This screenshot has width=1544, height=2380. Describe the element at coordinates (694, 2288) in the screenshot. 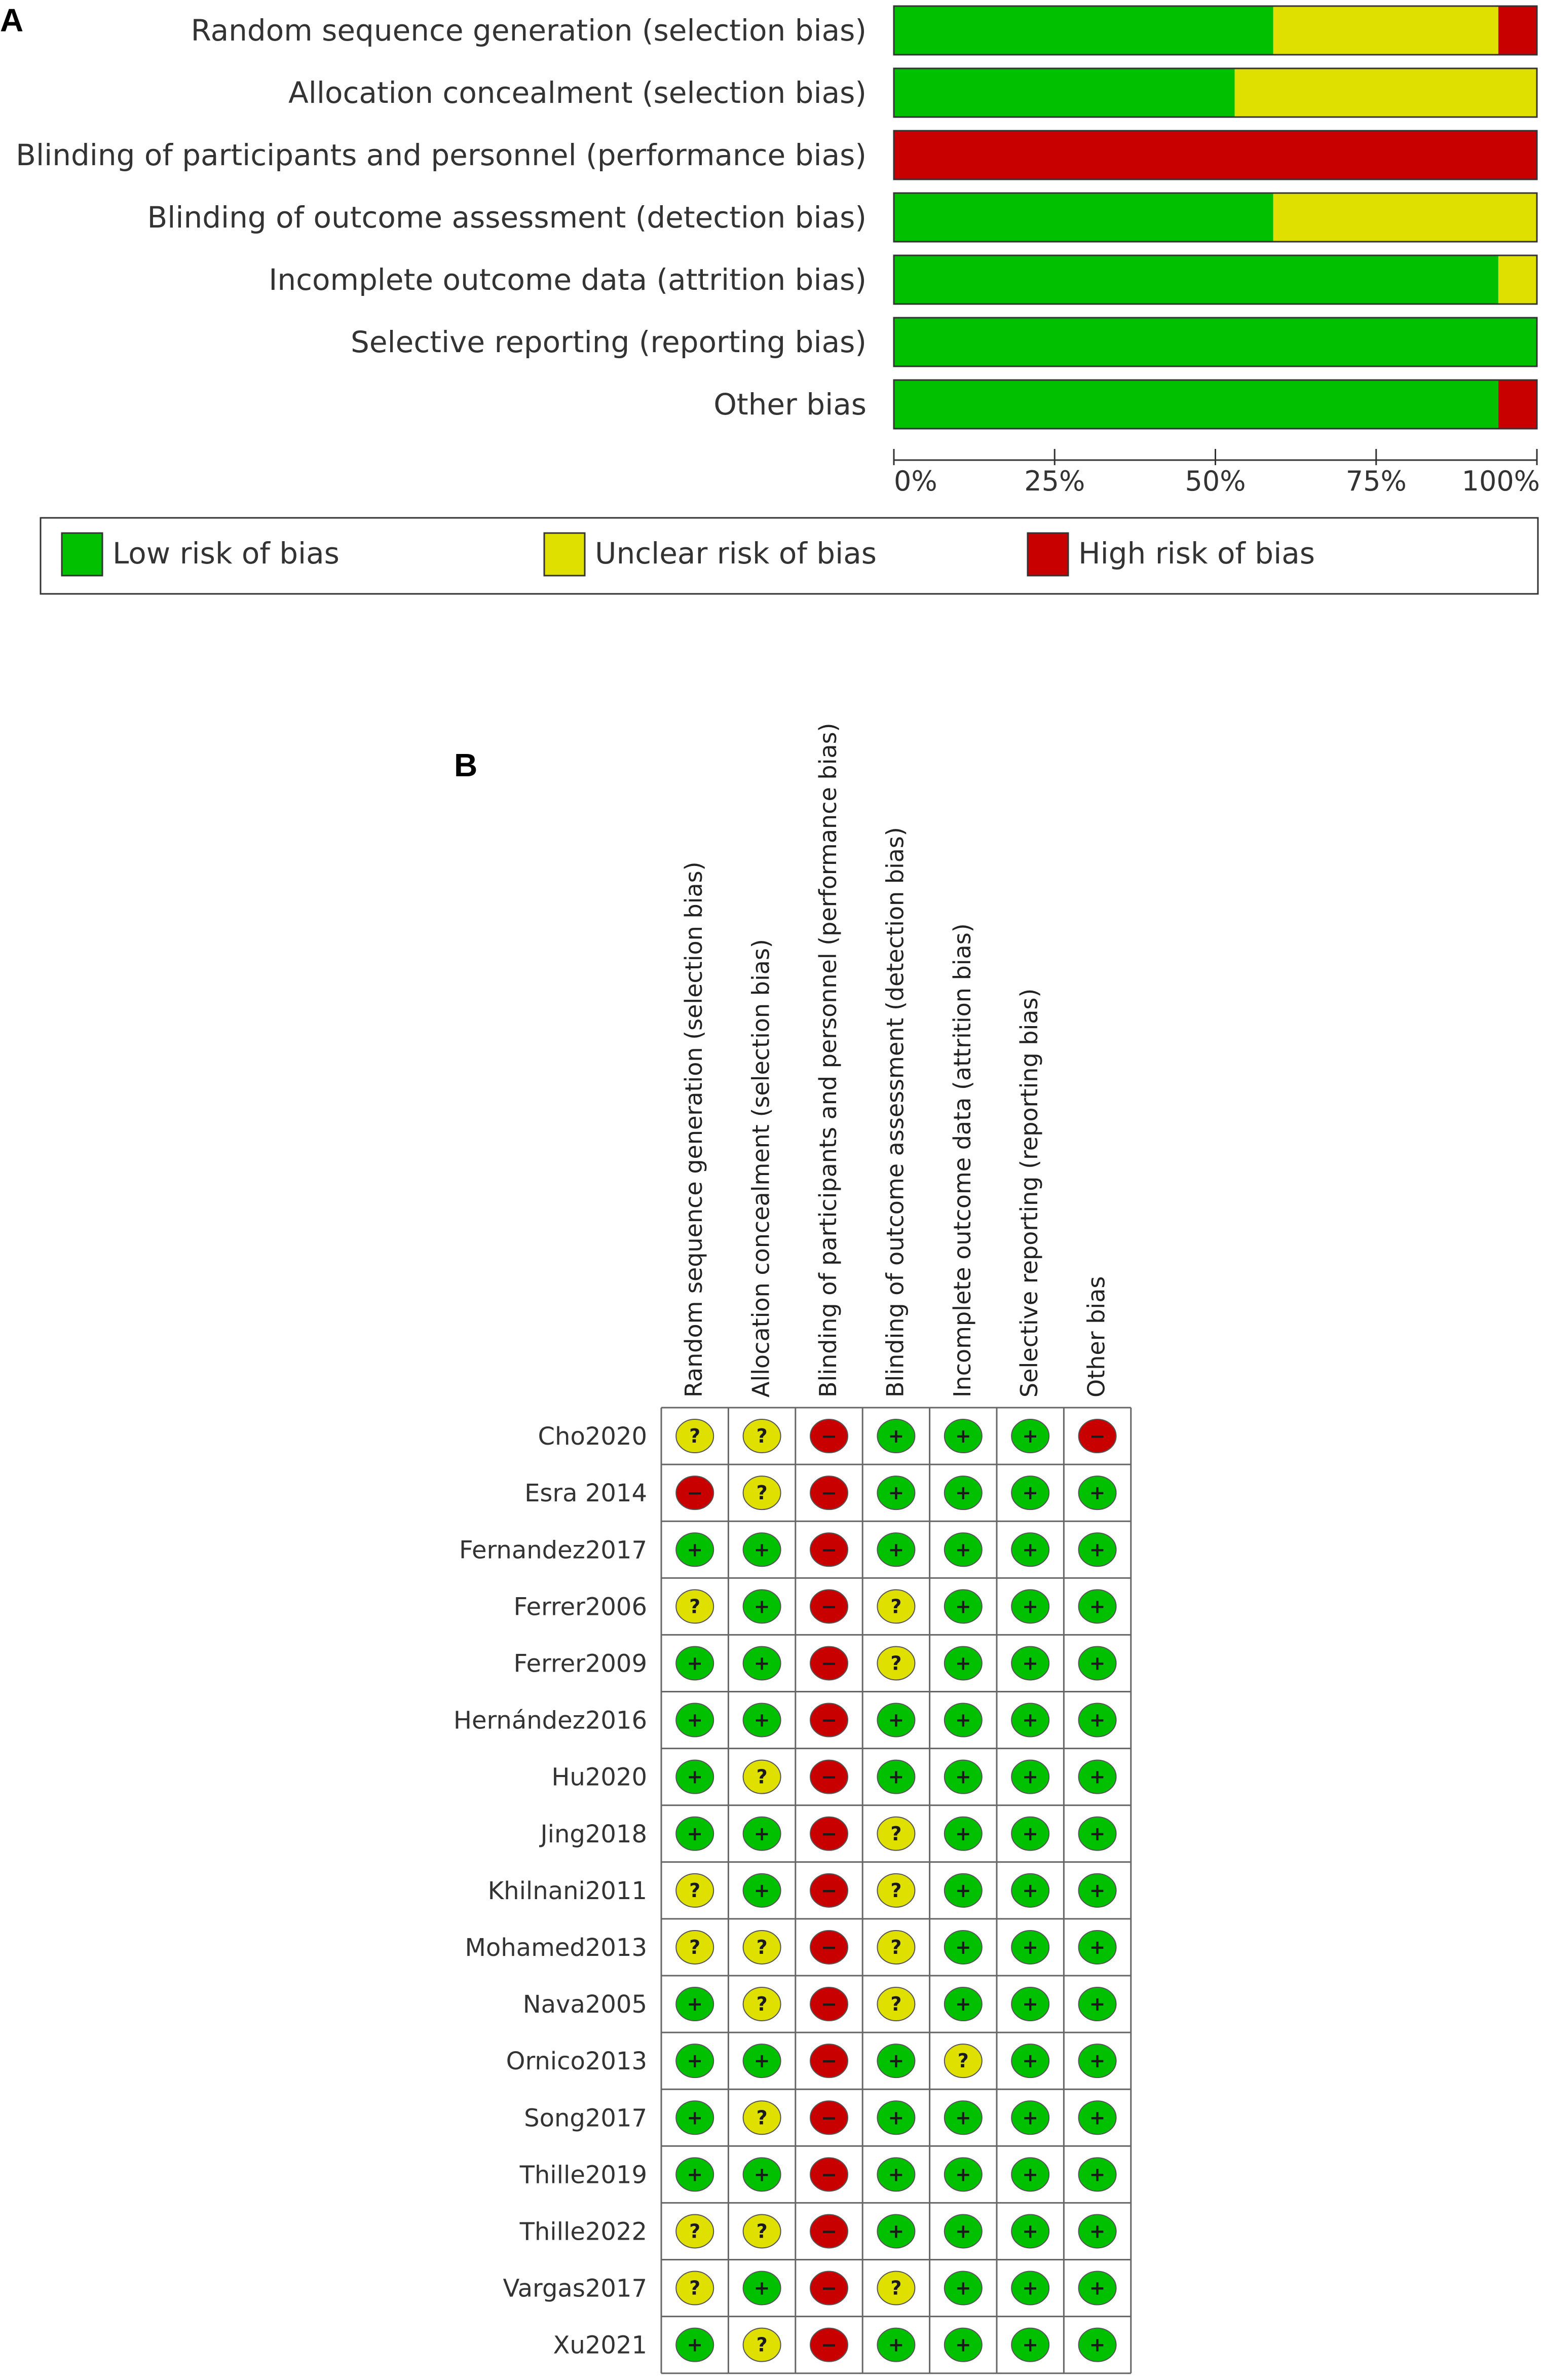

I see `judgement-unclear-r16-c1` at that location.